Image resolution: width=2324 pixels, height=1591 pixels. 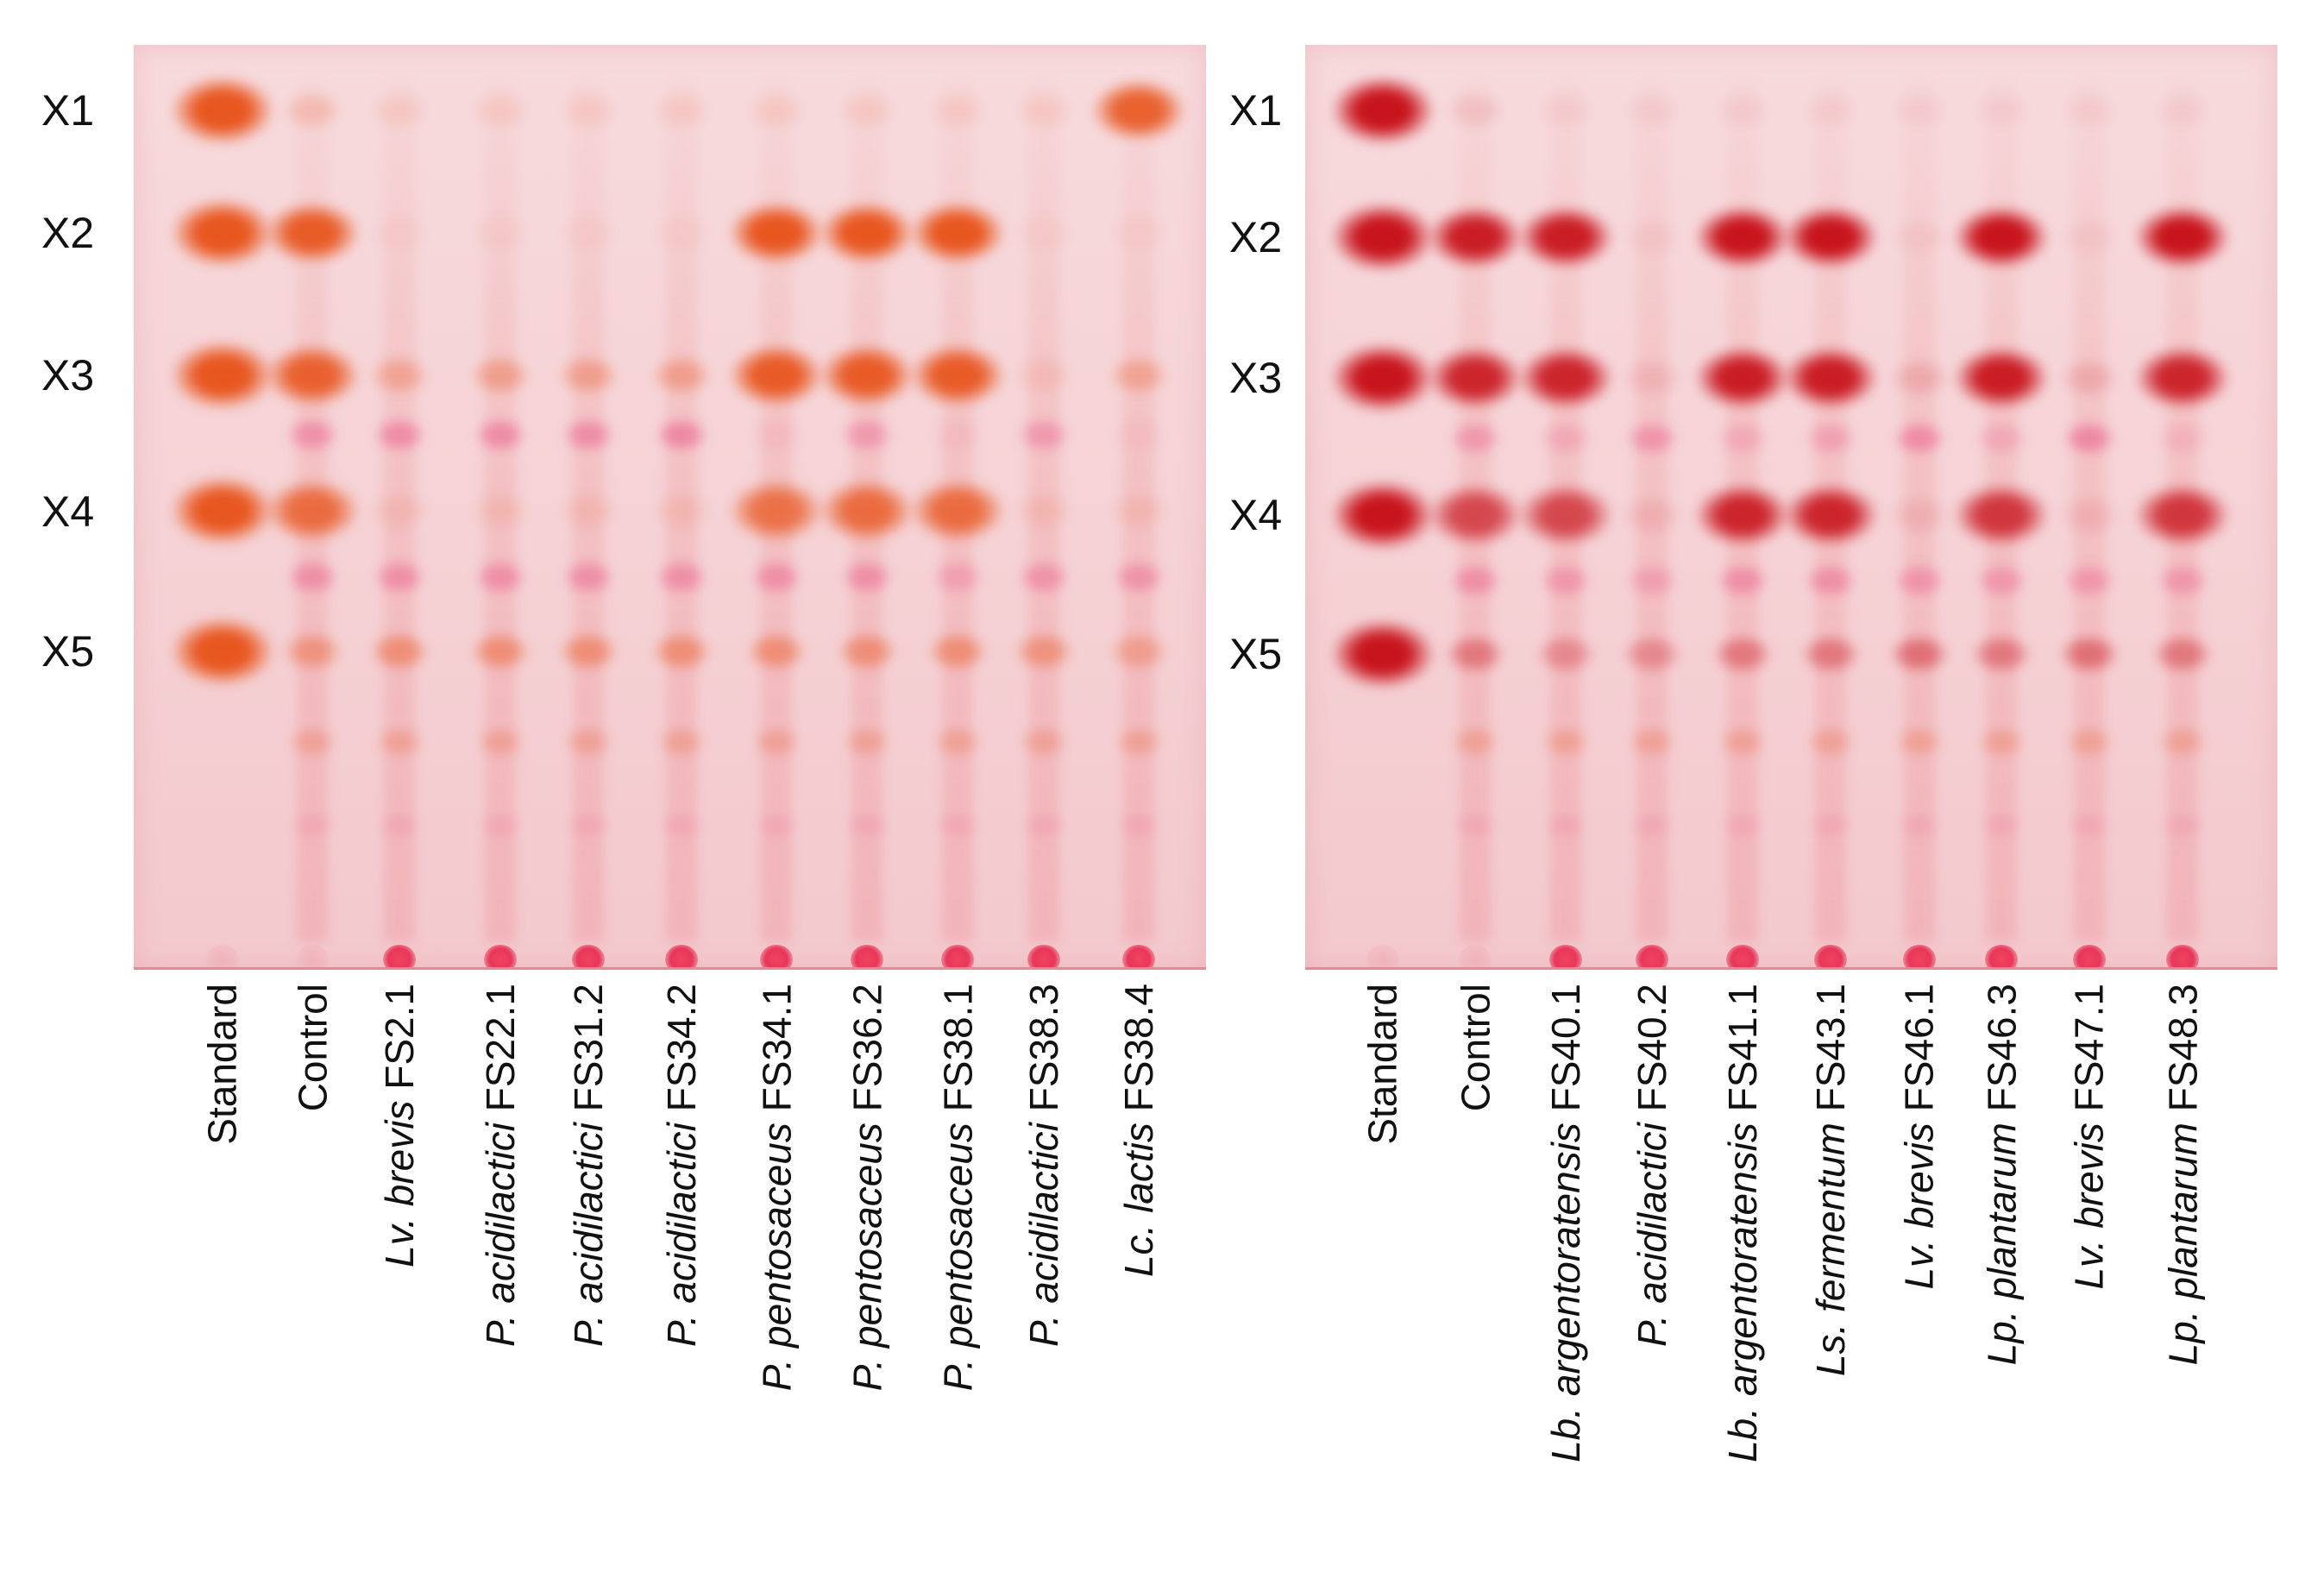 I want to click on lane-label-text: Lv. brevis FS2.1, so click(x=399, y=1125).